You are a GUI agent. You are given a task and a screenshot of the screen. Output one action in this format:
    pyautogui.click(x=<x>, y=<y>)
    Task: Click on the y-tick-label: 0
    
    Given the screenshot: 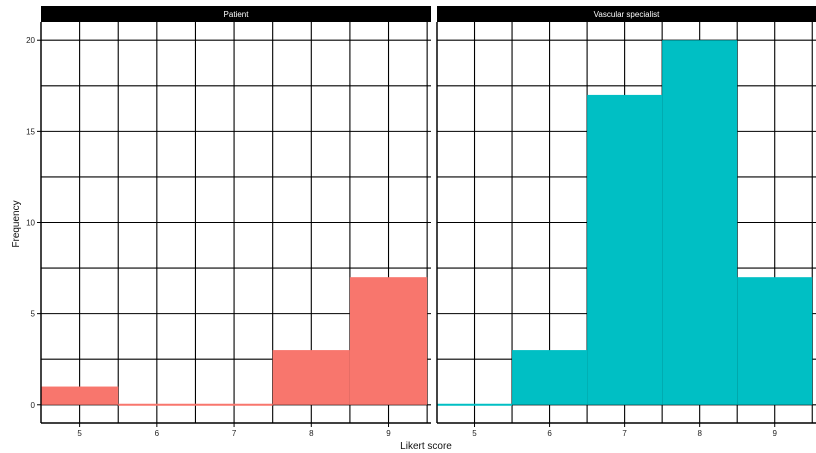 What is the action you would take?
    pyautogui.click(x=33, y=405)
    